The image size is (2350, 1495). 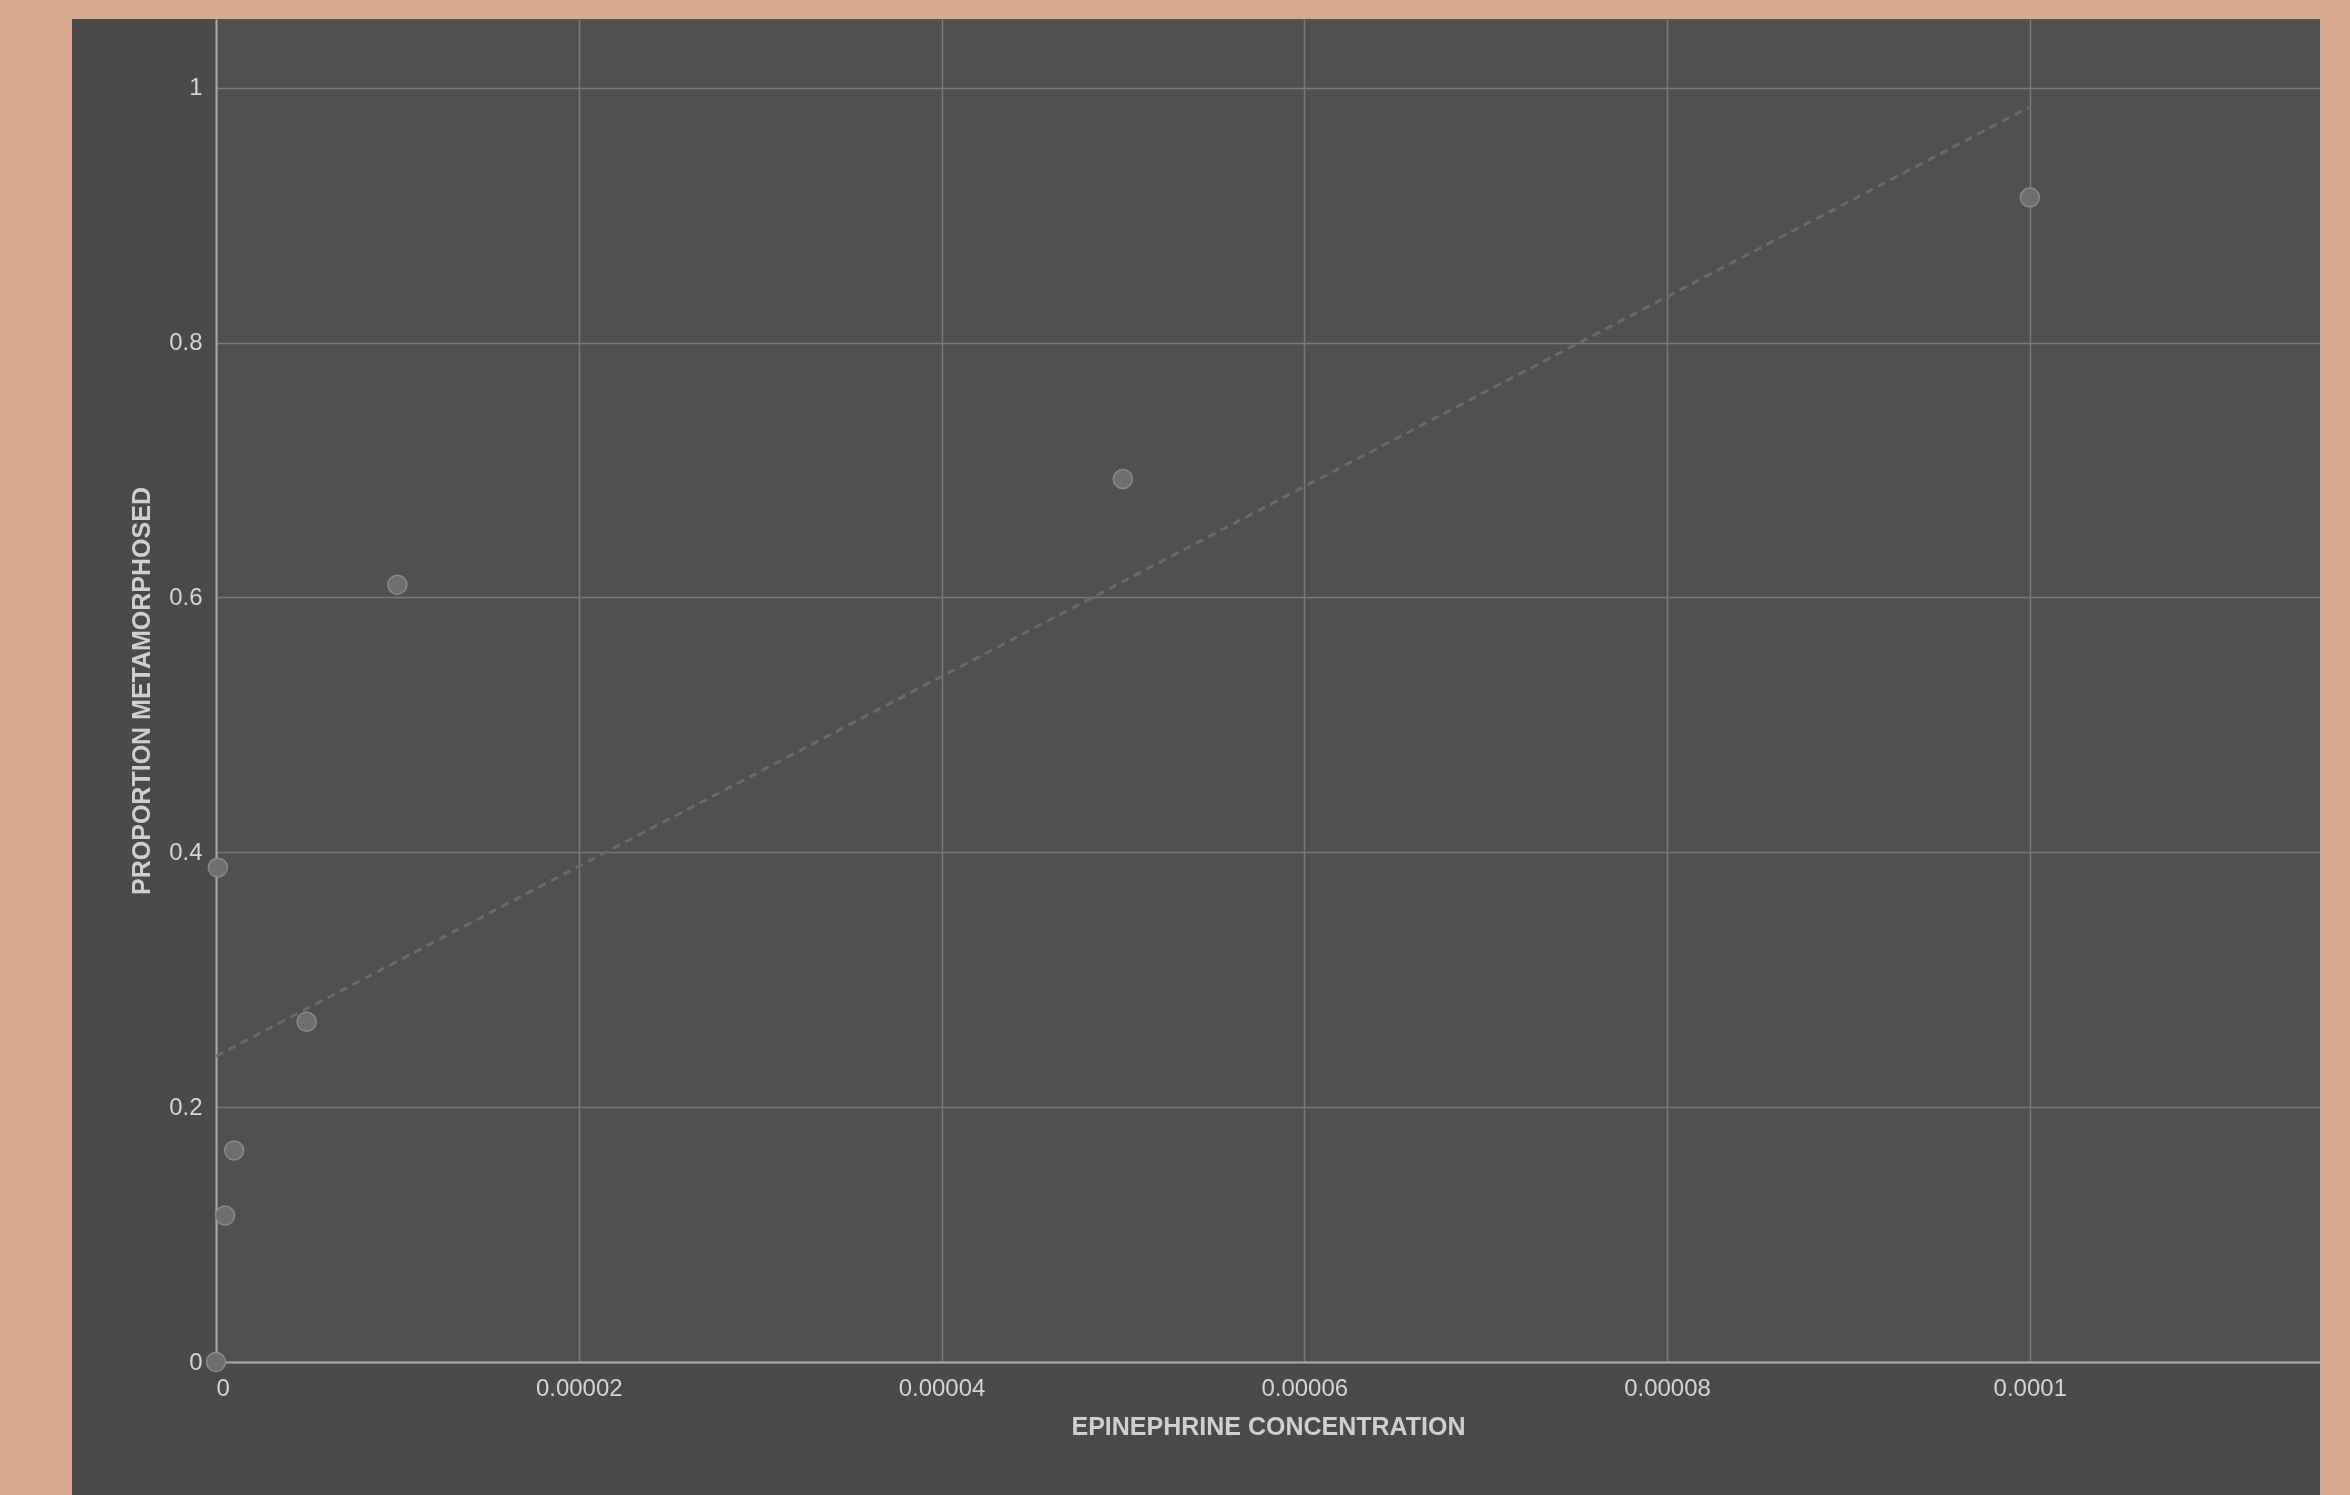 What do you see at coordinates (186, 342) in the screenshot?
I see `y-tick-label: 0.8` at bounding box center [186, 342].